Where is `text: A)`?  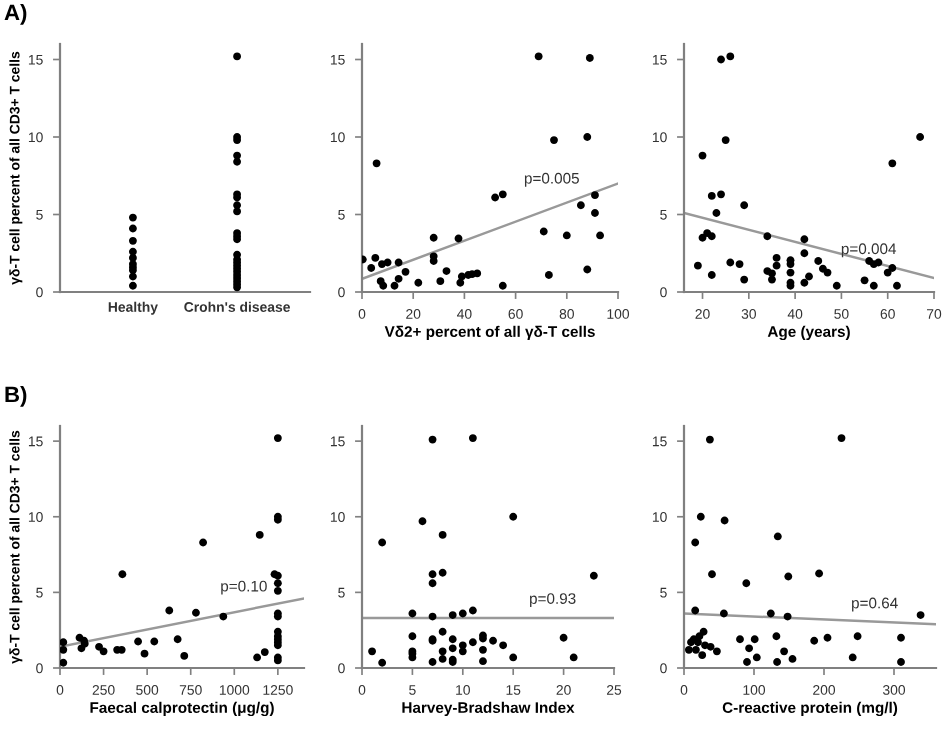
text: A) is located at coordinates (15, 14).